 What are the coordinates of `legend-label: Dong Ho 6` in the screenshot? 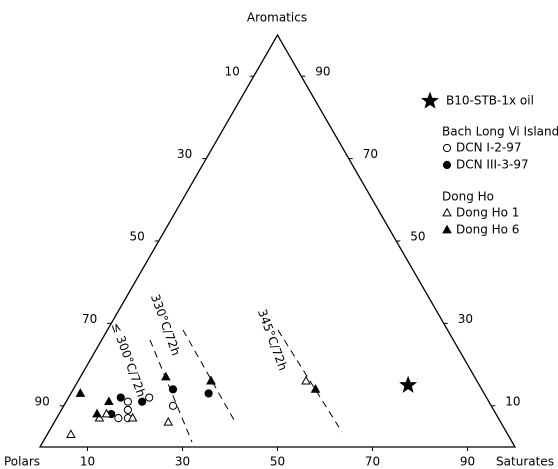 It's located at (487, 230).